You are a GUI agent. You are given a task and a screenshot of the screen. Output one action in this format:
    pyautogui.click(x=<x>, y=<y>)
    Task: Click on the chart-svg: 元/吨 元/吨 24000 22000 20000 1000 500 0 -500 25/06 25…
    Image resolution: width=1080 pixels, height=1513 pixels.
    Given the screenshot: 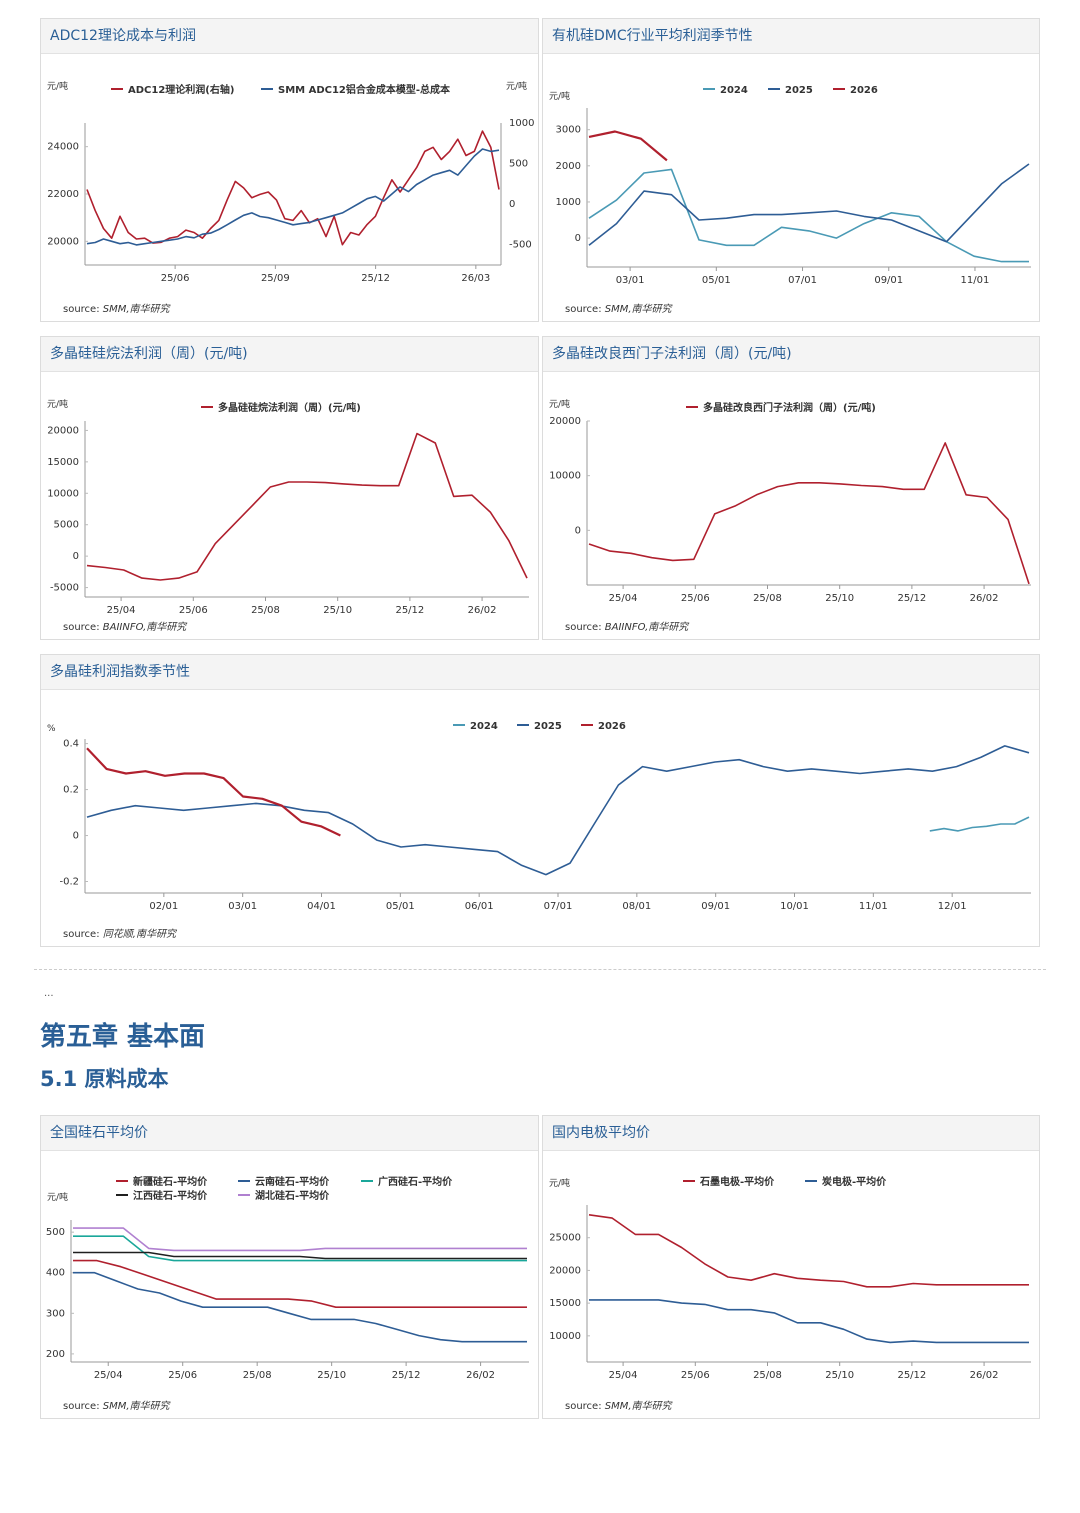 What is the action you would take?
    pyautogui.click(x=290, y=182)
    